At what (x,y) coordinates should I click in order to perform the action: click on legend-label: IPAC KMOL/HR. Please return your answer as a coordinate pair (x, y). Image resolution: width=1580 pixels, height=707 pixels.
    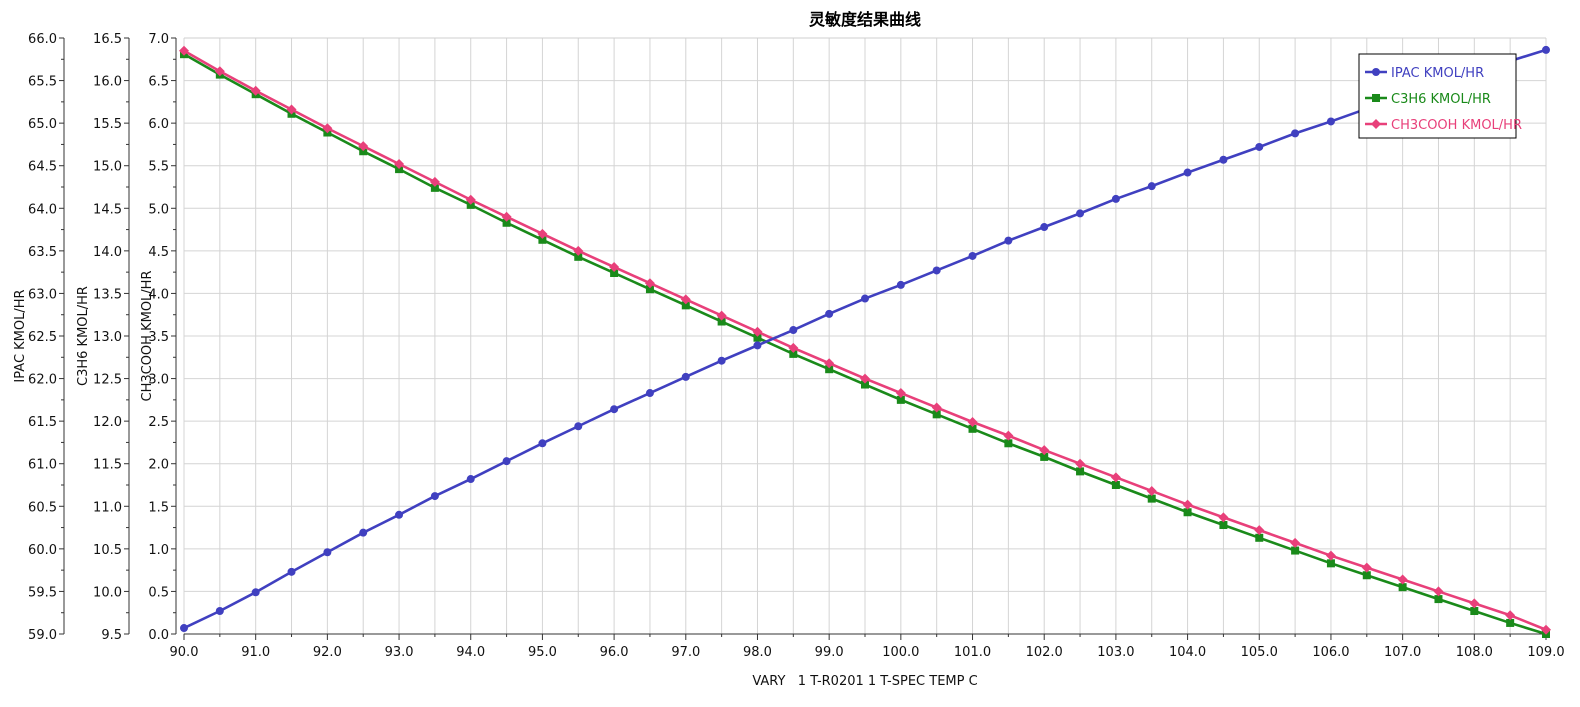
    Looking at the image, I should click on (1437, 73).